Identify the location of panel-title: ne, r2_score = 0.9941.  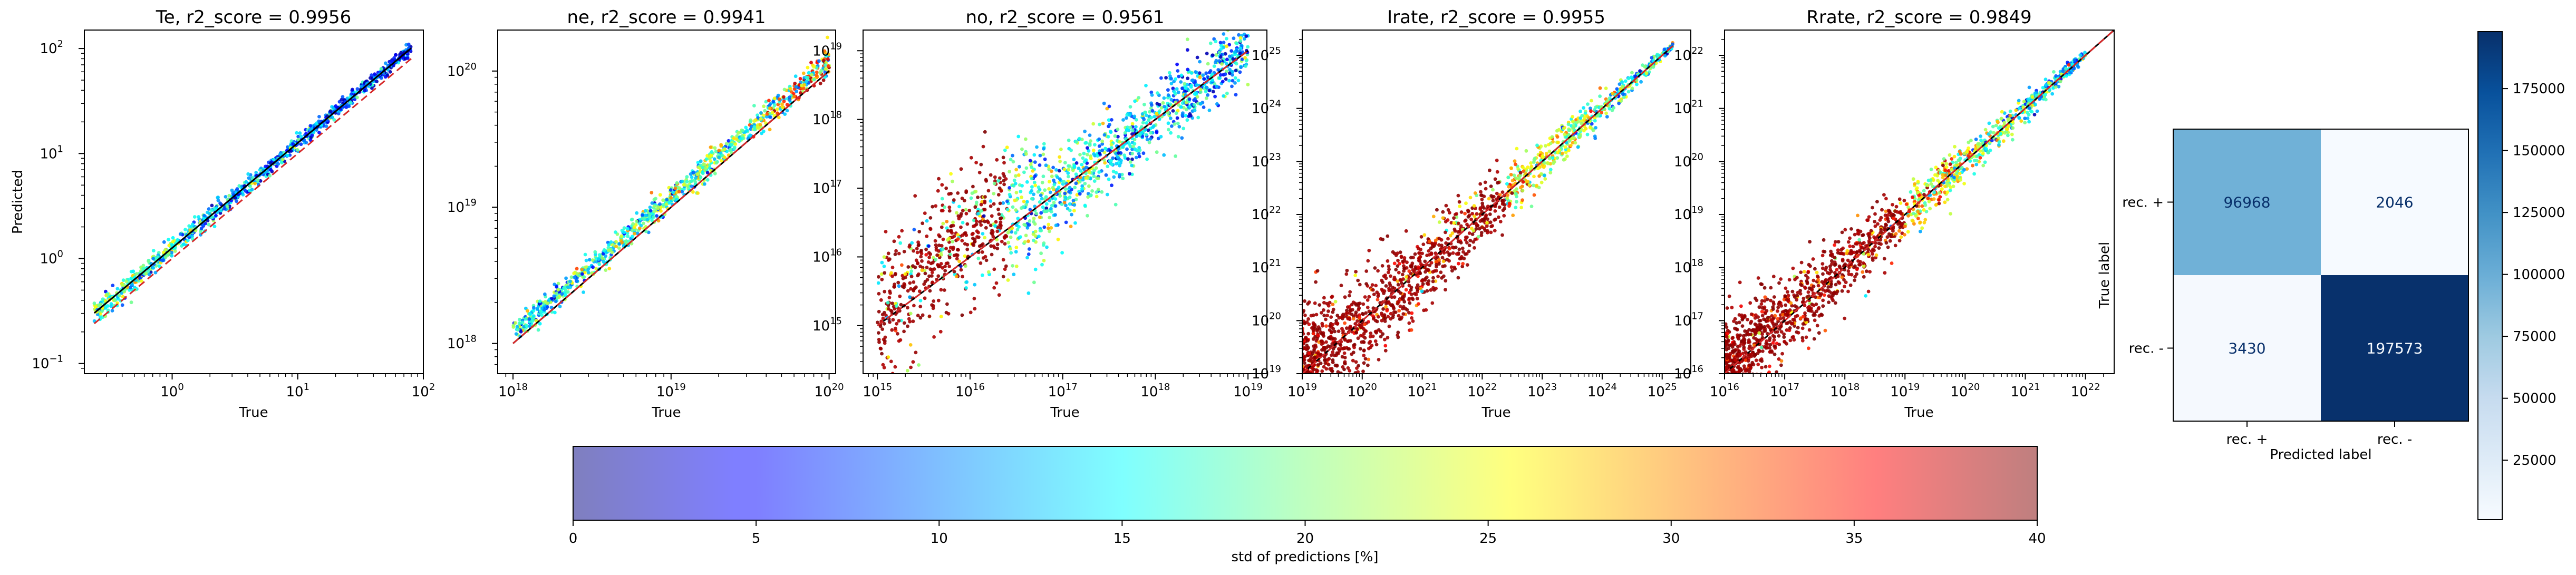
(666, 17).